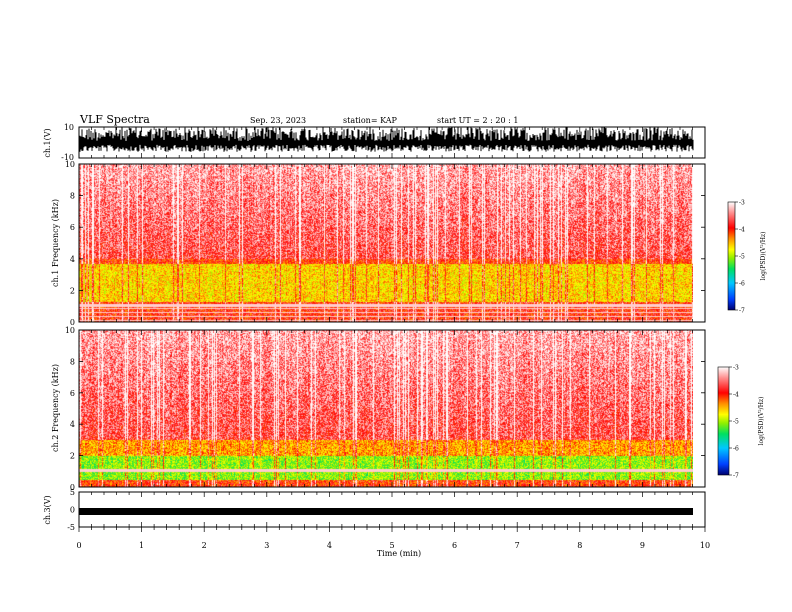  What do you see at coordinates (761, 421) in the screenshot?
I see `ch2-colorbar-label: log(PSD)(V²/Hz)` at bounding box center [761, 421].